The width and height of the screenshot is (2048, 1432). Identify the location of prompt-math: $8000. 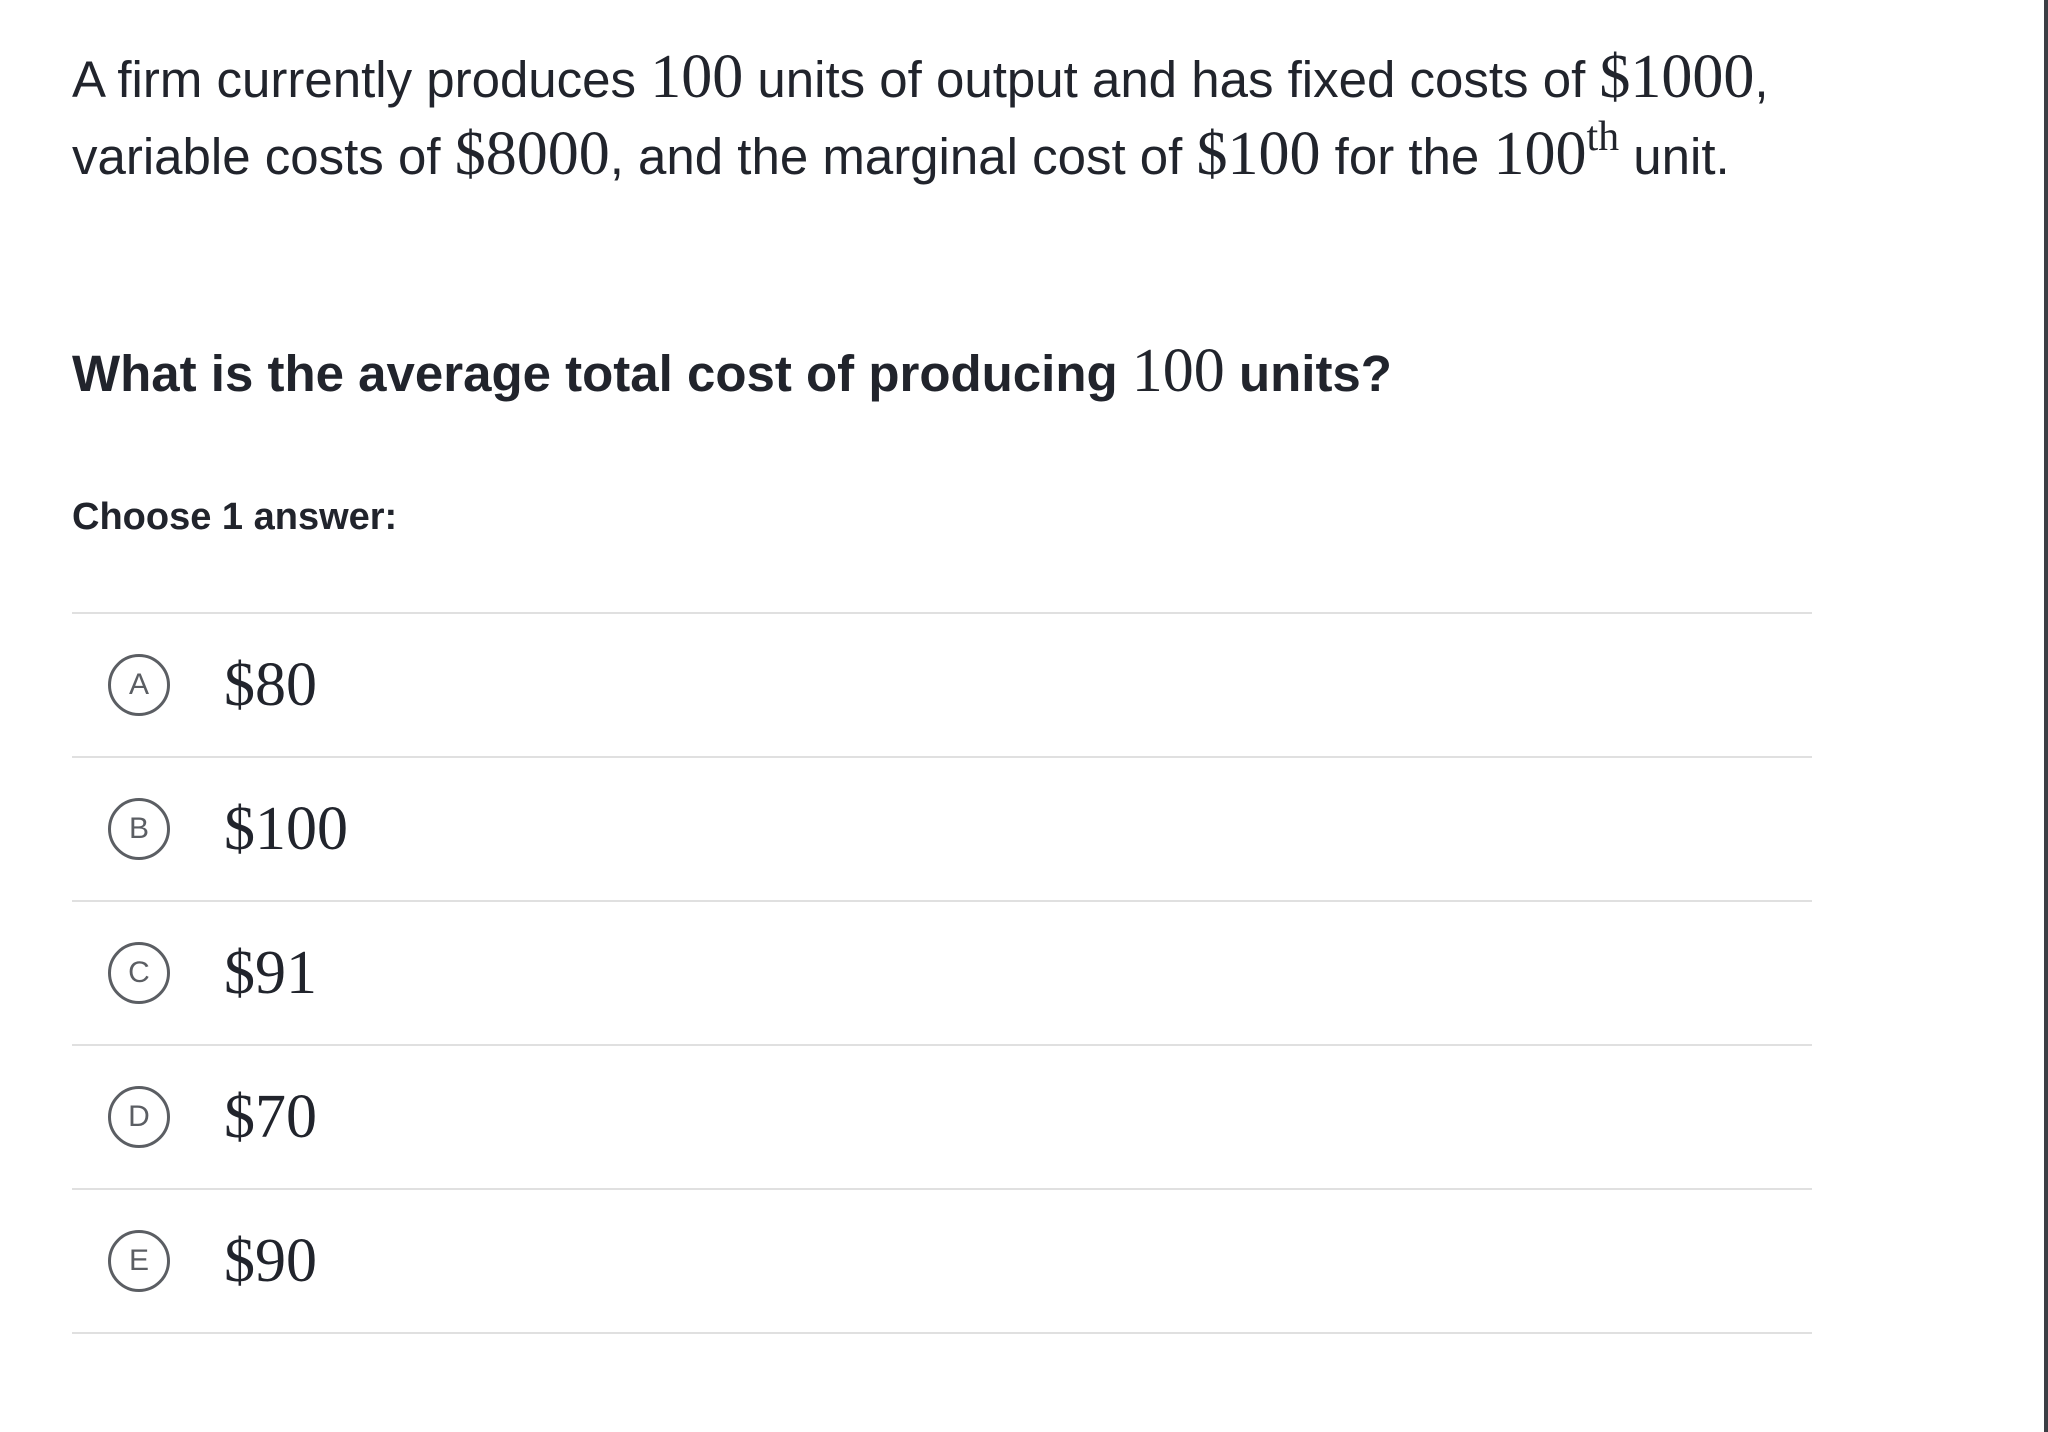
(532, 154).